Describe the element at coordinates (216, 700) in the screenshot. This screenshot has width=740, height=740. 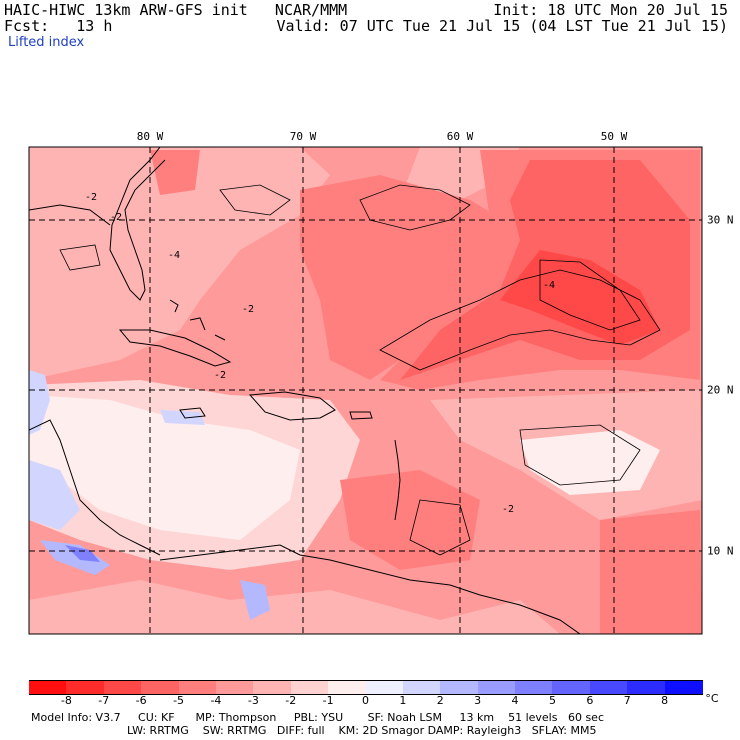
I see `colorbar-tick-label: -4` at that location.